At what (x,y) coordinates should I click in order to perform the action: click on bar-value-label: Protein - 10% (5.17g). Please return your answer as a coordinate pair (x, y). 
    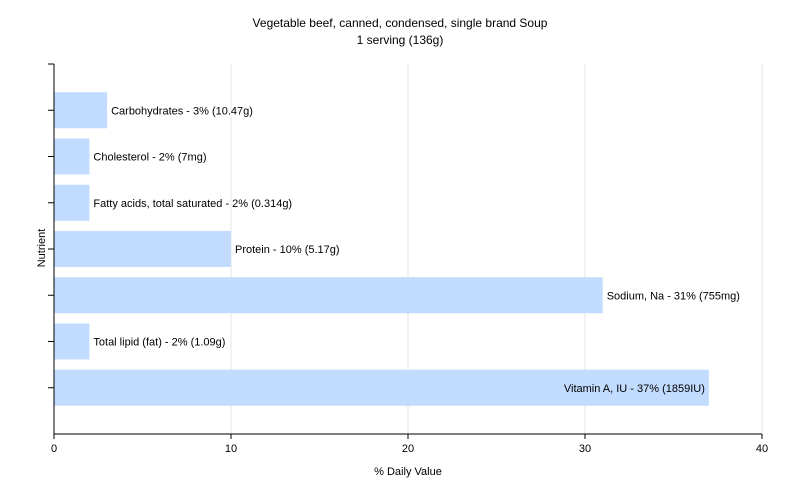
    Looking at the image, I should click on (287, 250).